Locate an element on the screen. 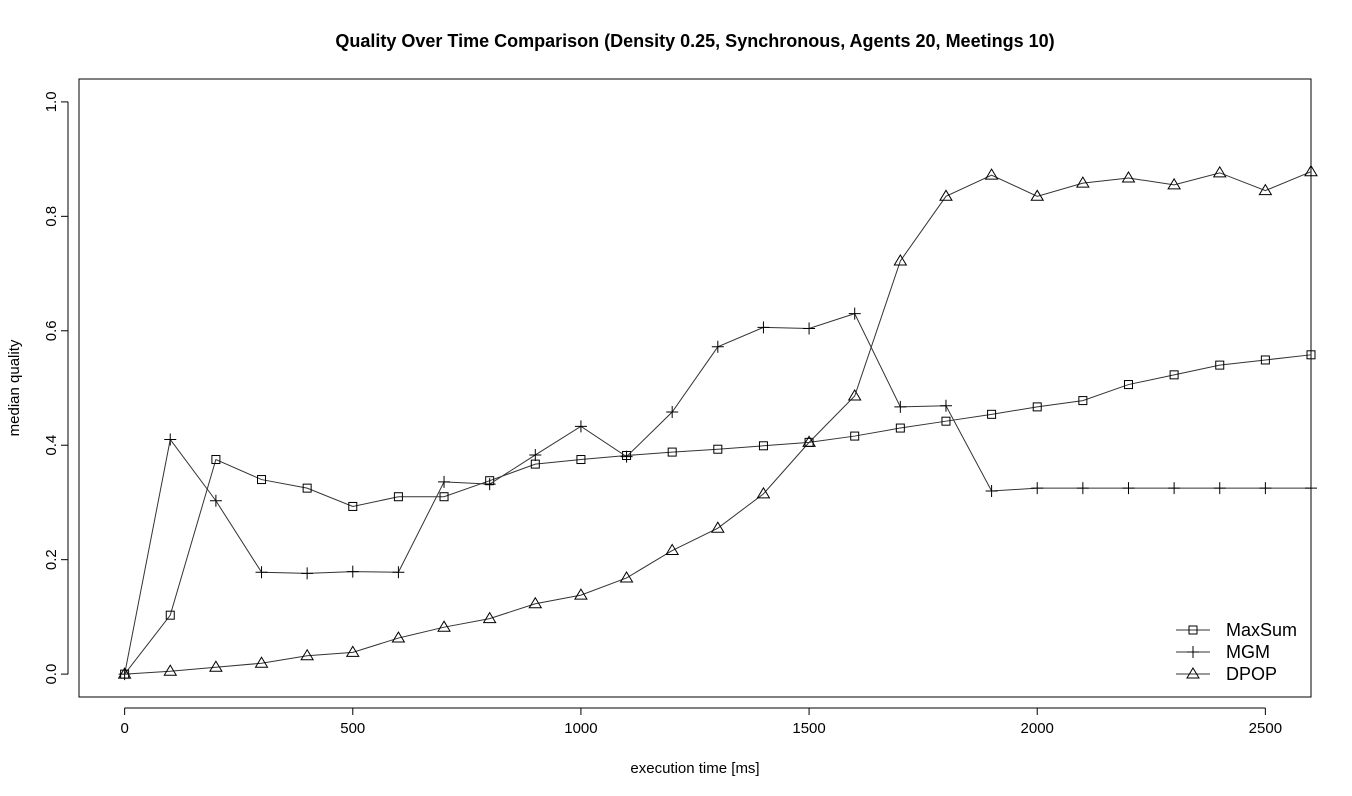 The width and height of the screenshot is (1352, 796). legend-item-mgm: MGM is located at coordinates (1223, 652).